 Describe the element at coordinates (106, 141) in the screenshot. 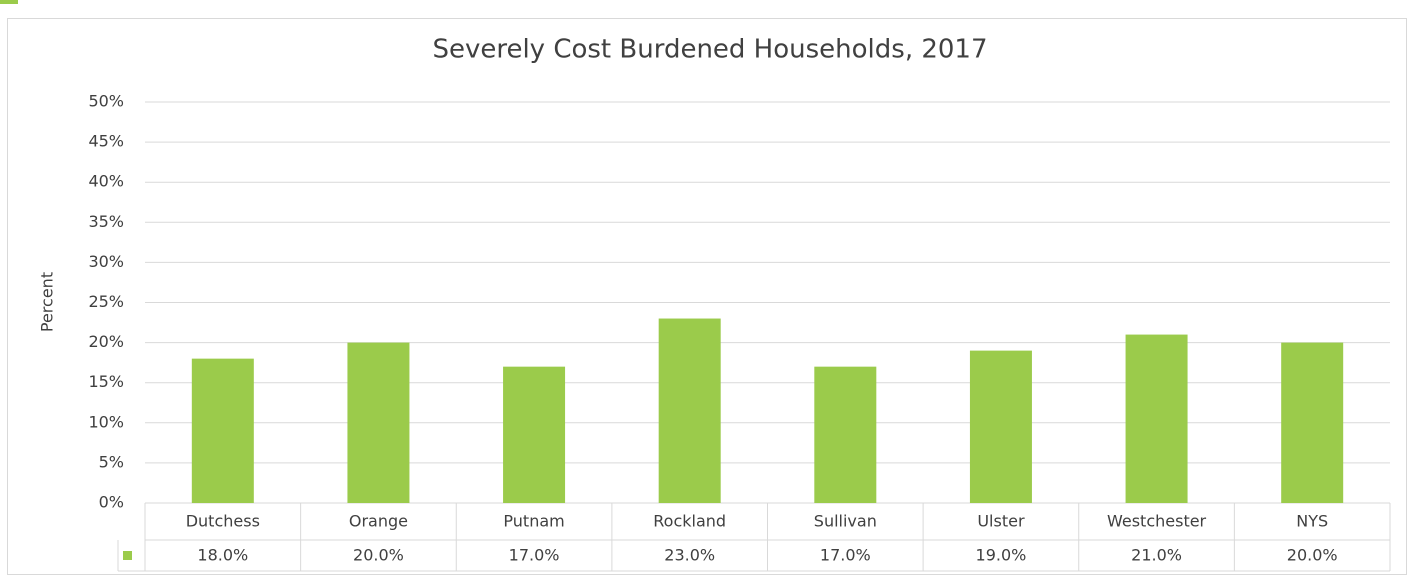

I see `y-tick-label: 45%` at that location.